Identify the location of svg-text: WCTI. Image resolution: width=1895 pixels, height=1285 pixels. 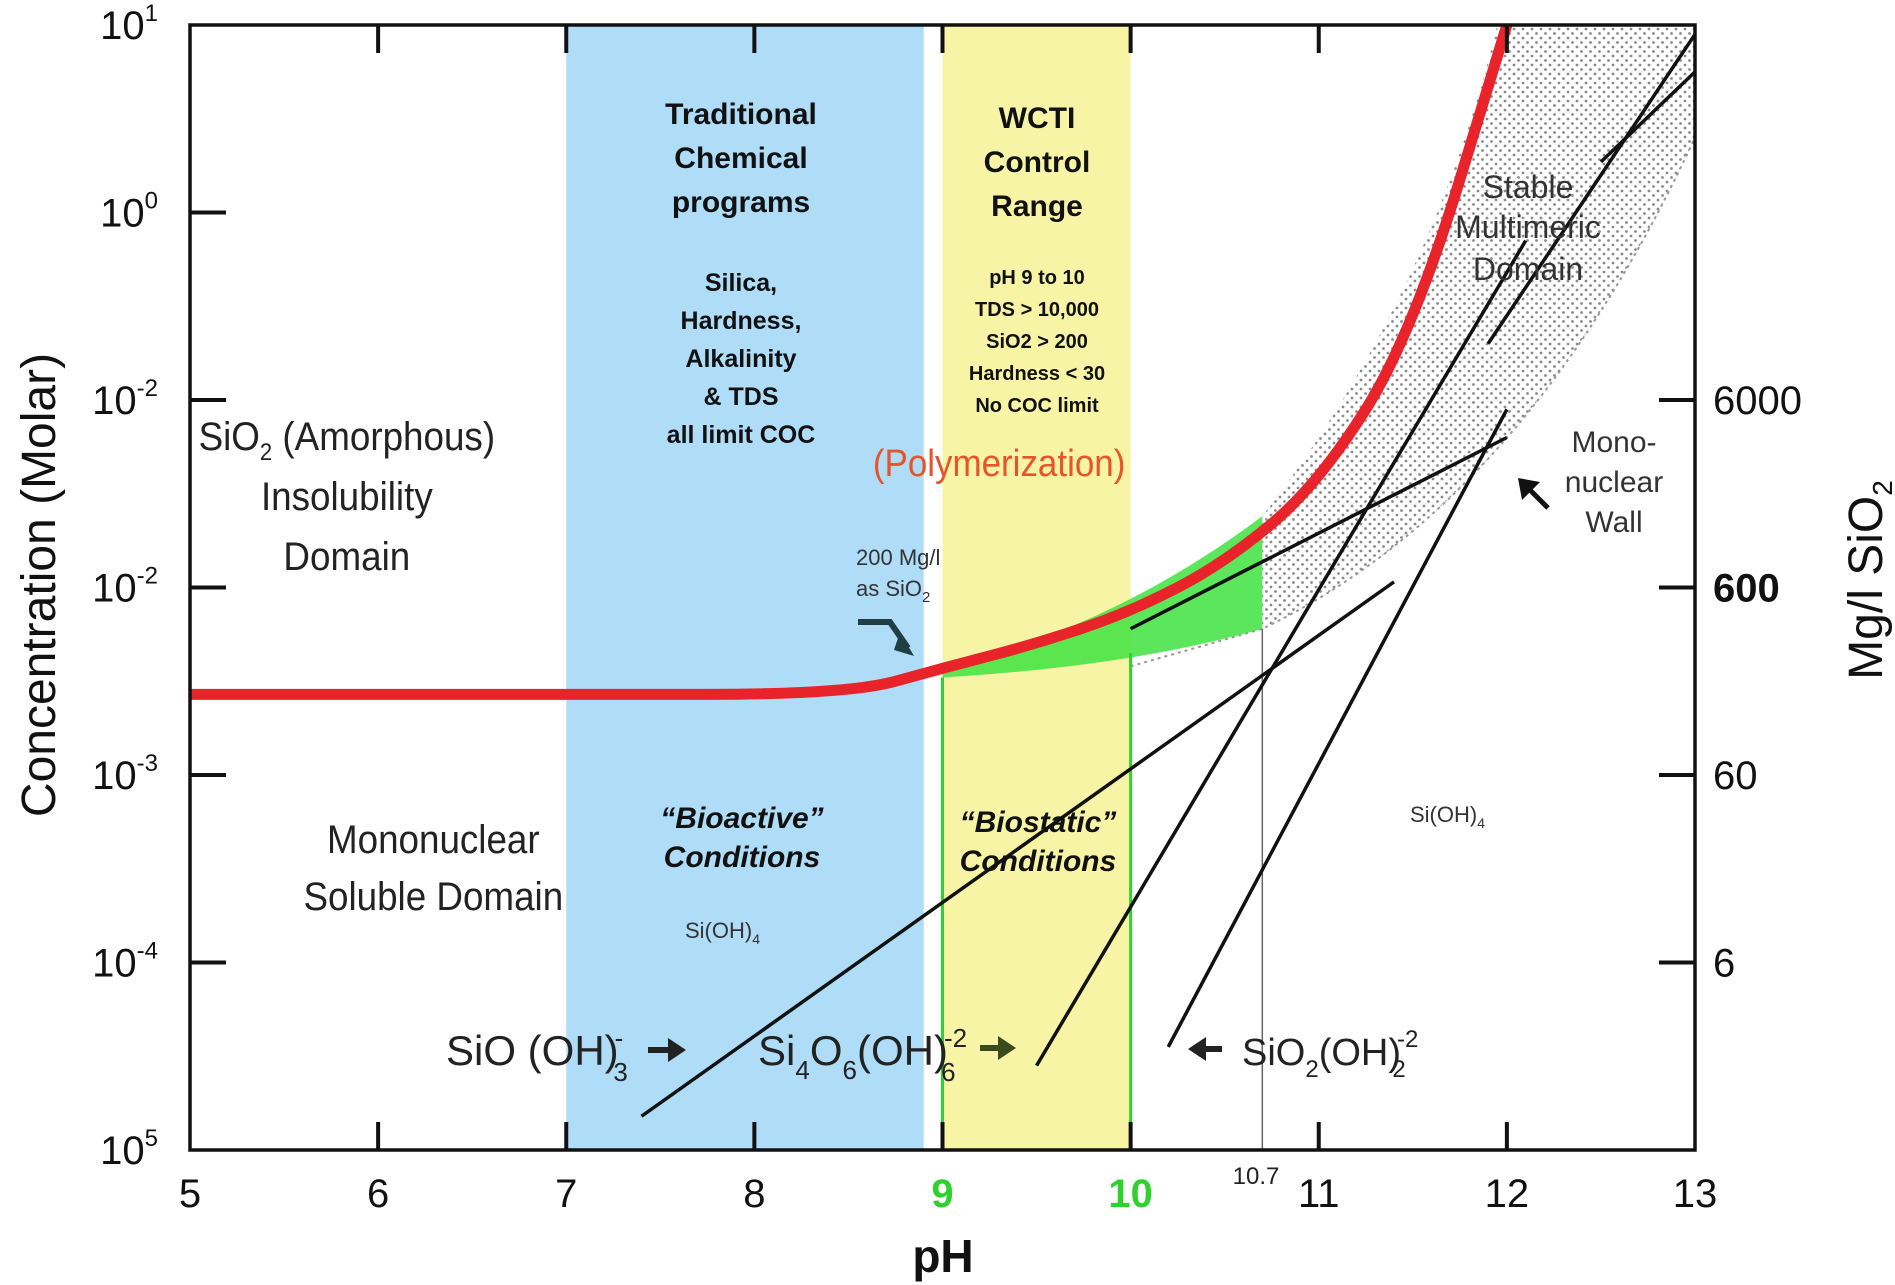
(1037, 118).